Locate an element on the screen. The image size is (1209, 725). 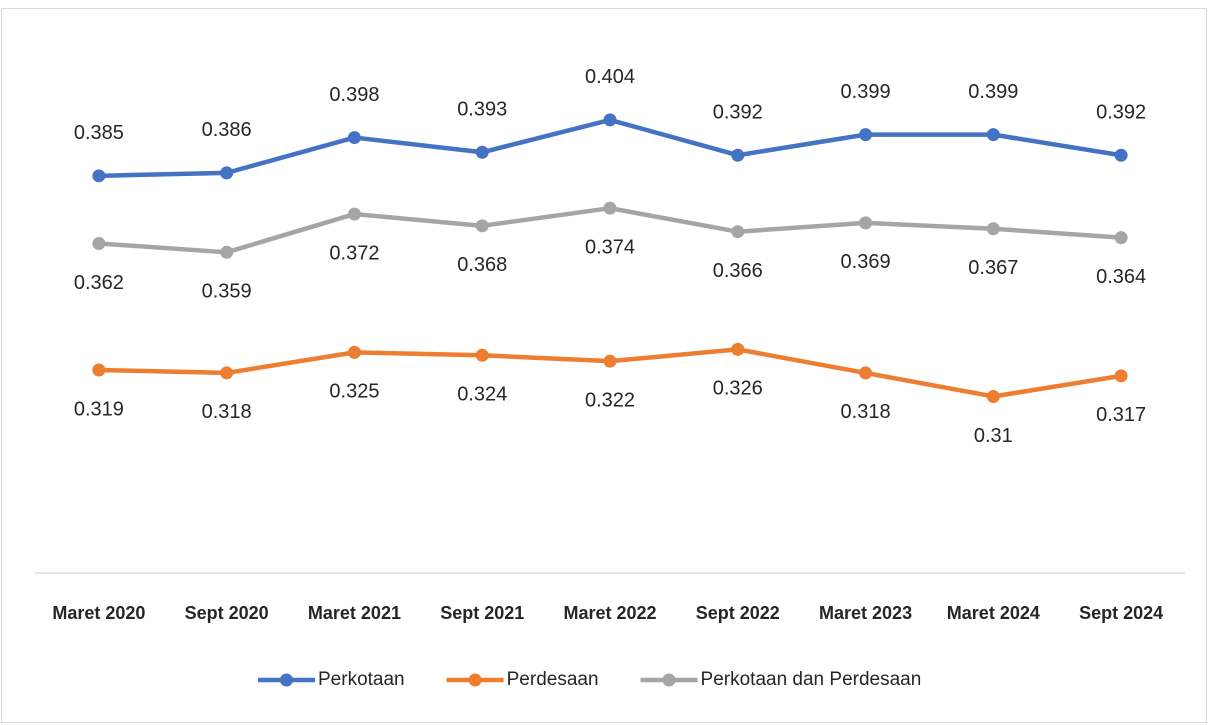
data-label: 0.31 is located at coordinates (993, 436).